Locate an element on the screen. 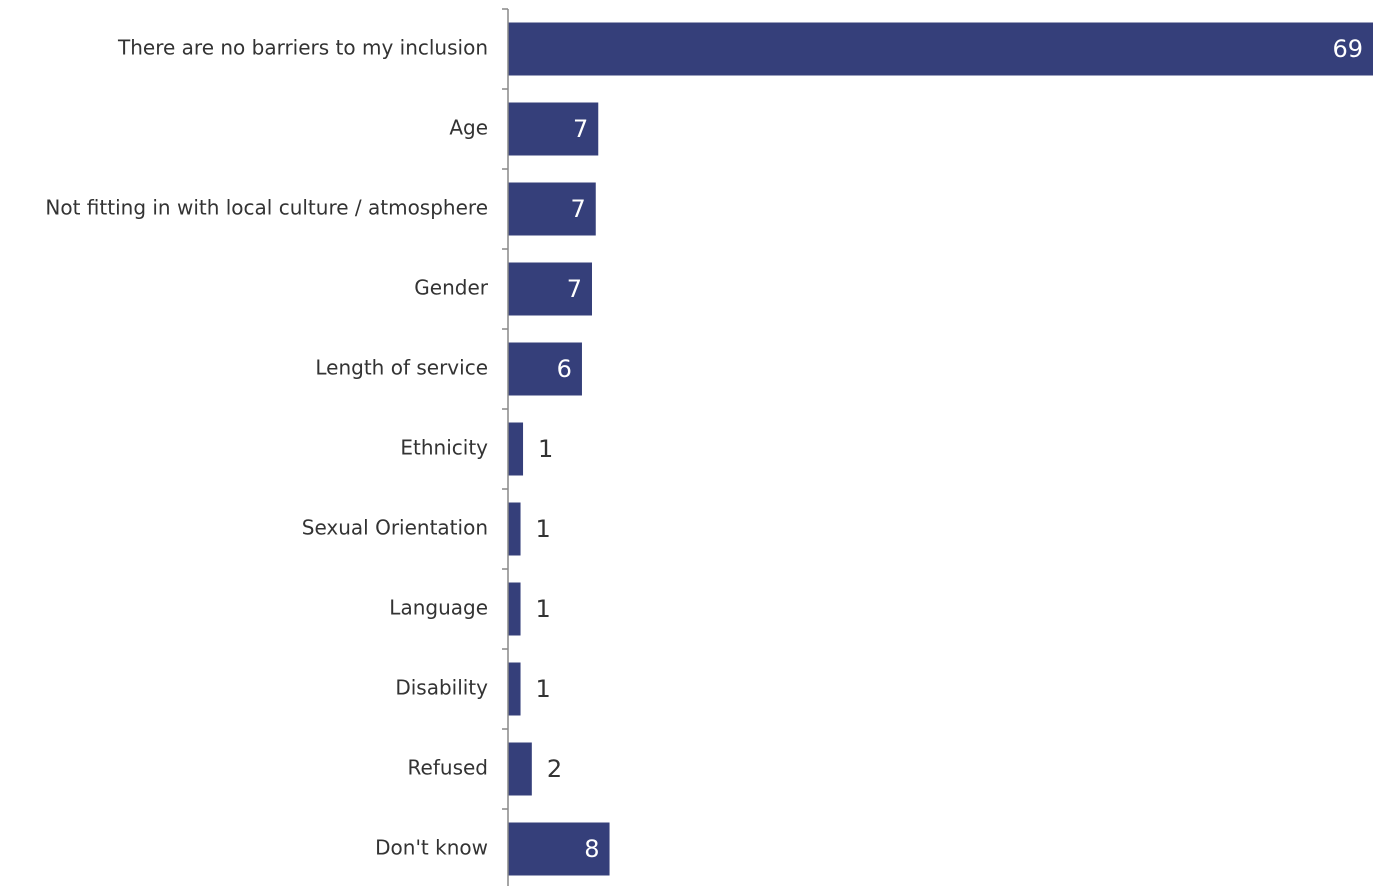  category-label-language: Language is located at coordinates (438, 608).